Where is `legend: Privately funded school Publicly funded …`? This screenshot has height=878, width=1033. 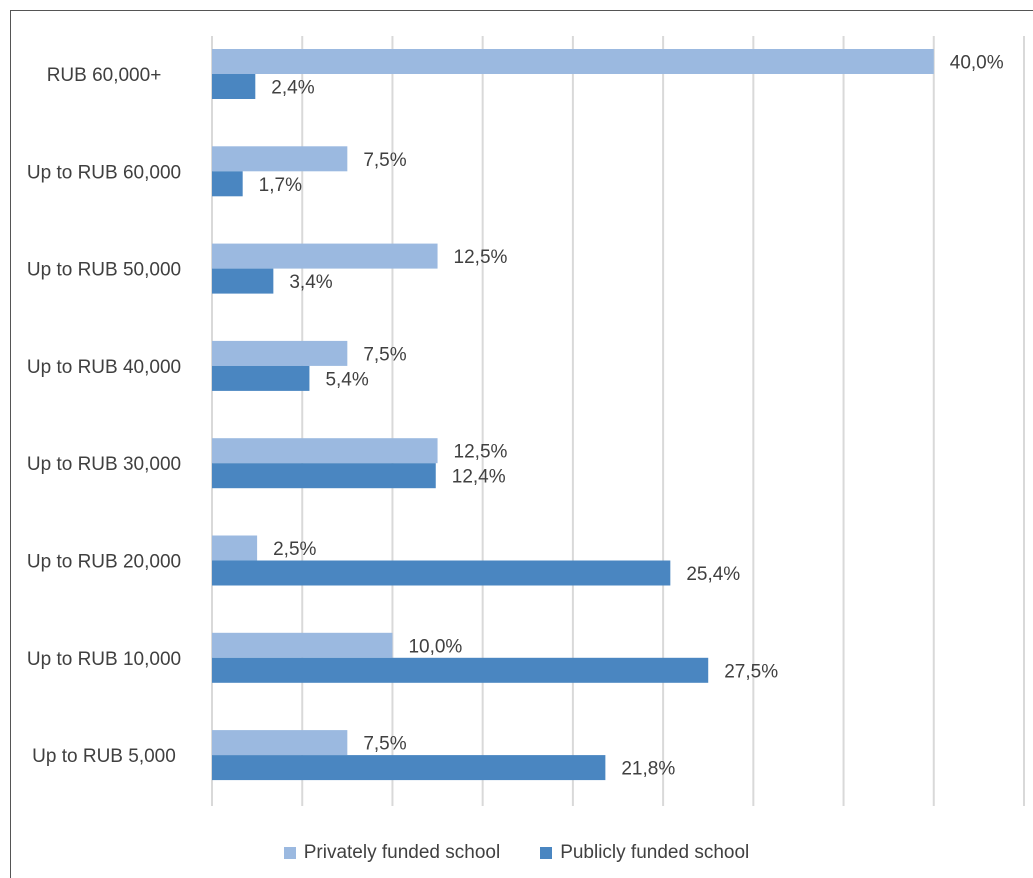 legend: Privately funded school Publicly funded … is located at coordinates (516, 853).